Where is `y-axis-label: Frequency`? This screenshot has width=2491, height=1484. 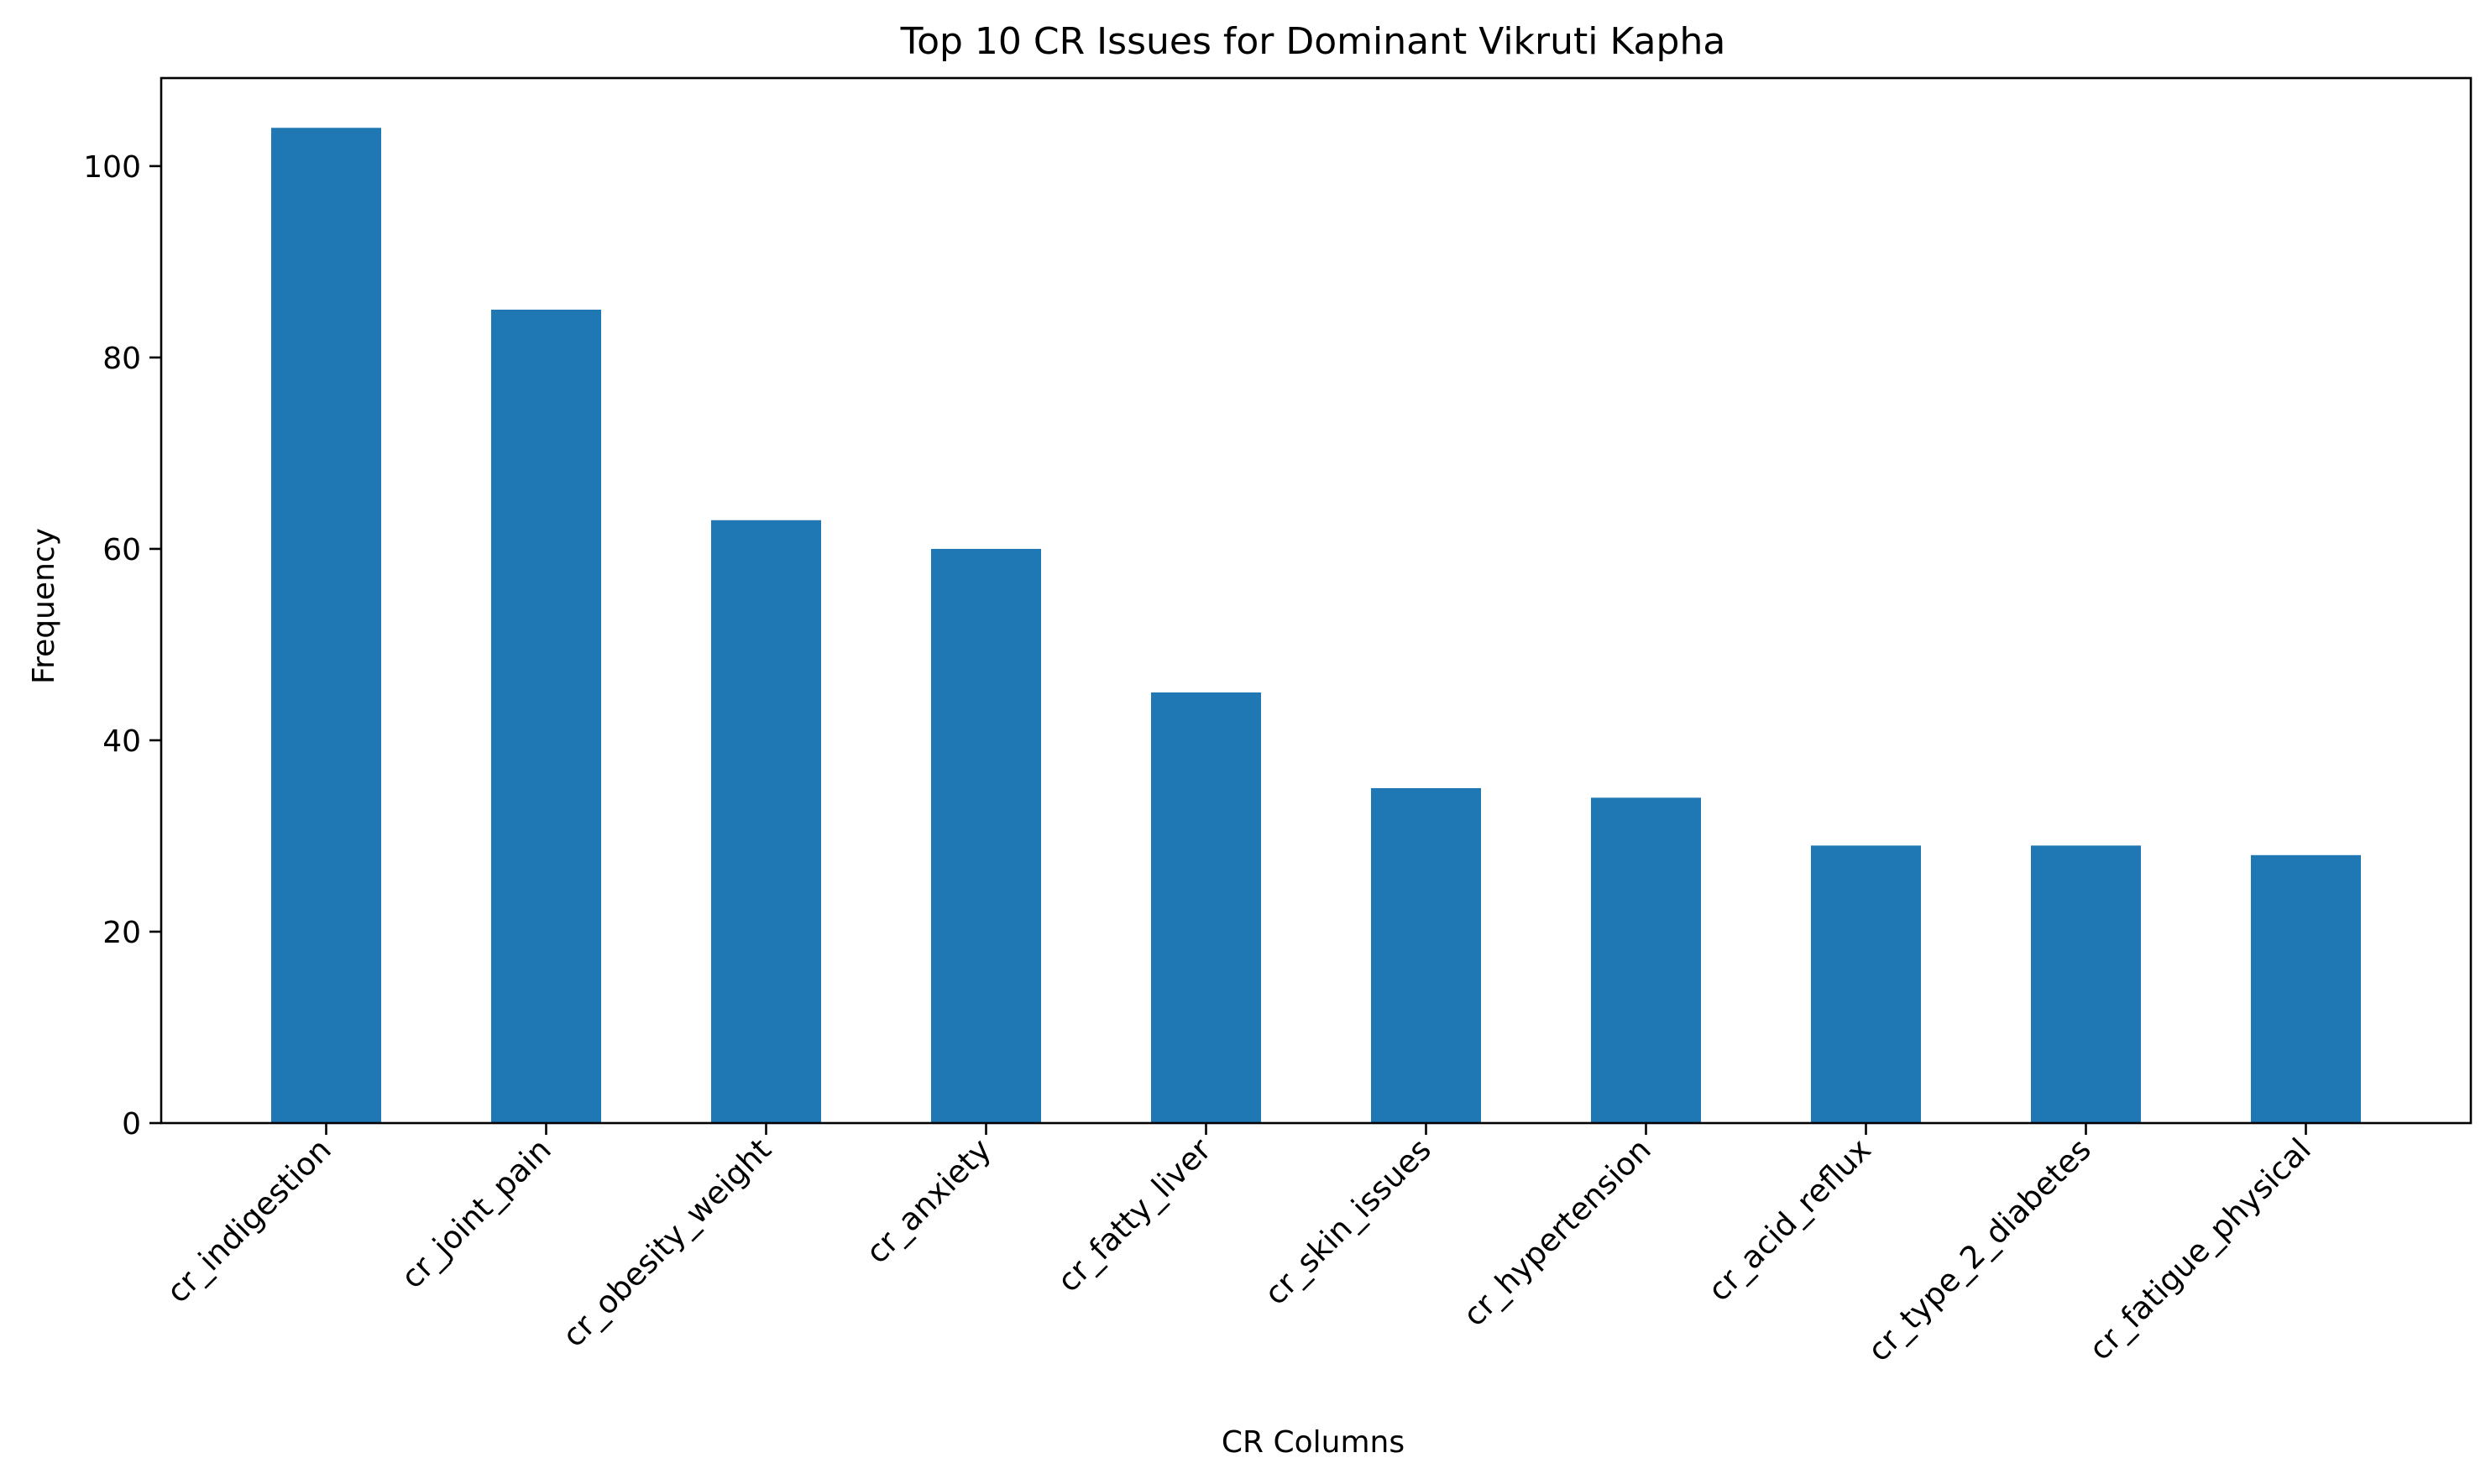 y-axis-label: Frequency is located at coordinates (44, 606).